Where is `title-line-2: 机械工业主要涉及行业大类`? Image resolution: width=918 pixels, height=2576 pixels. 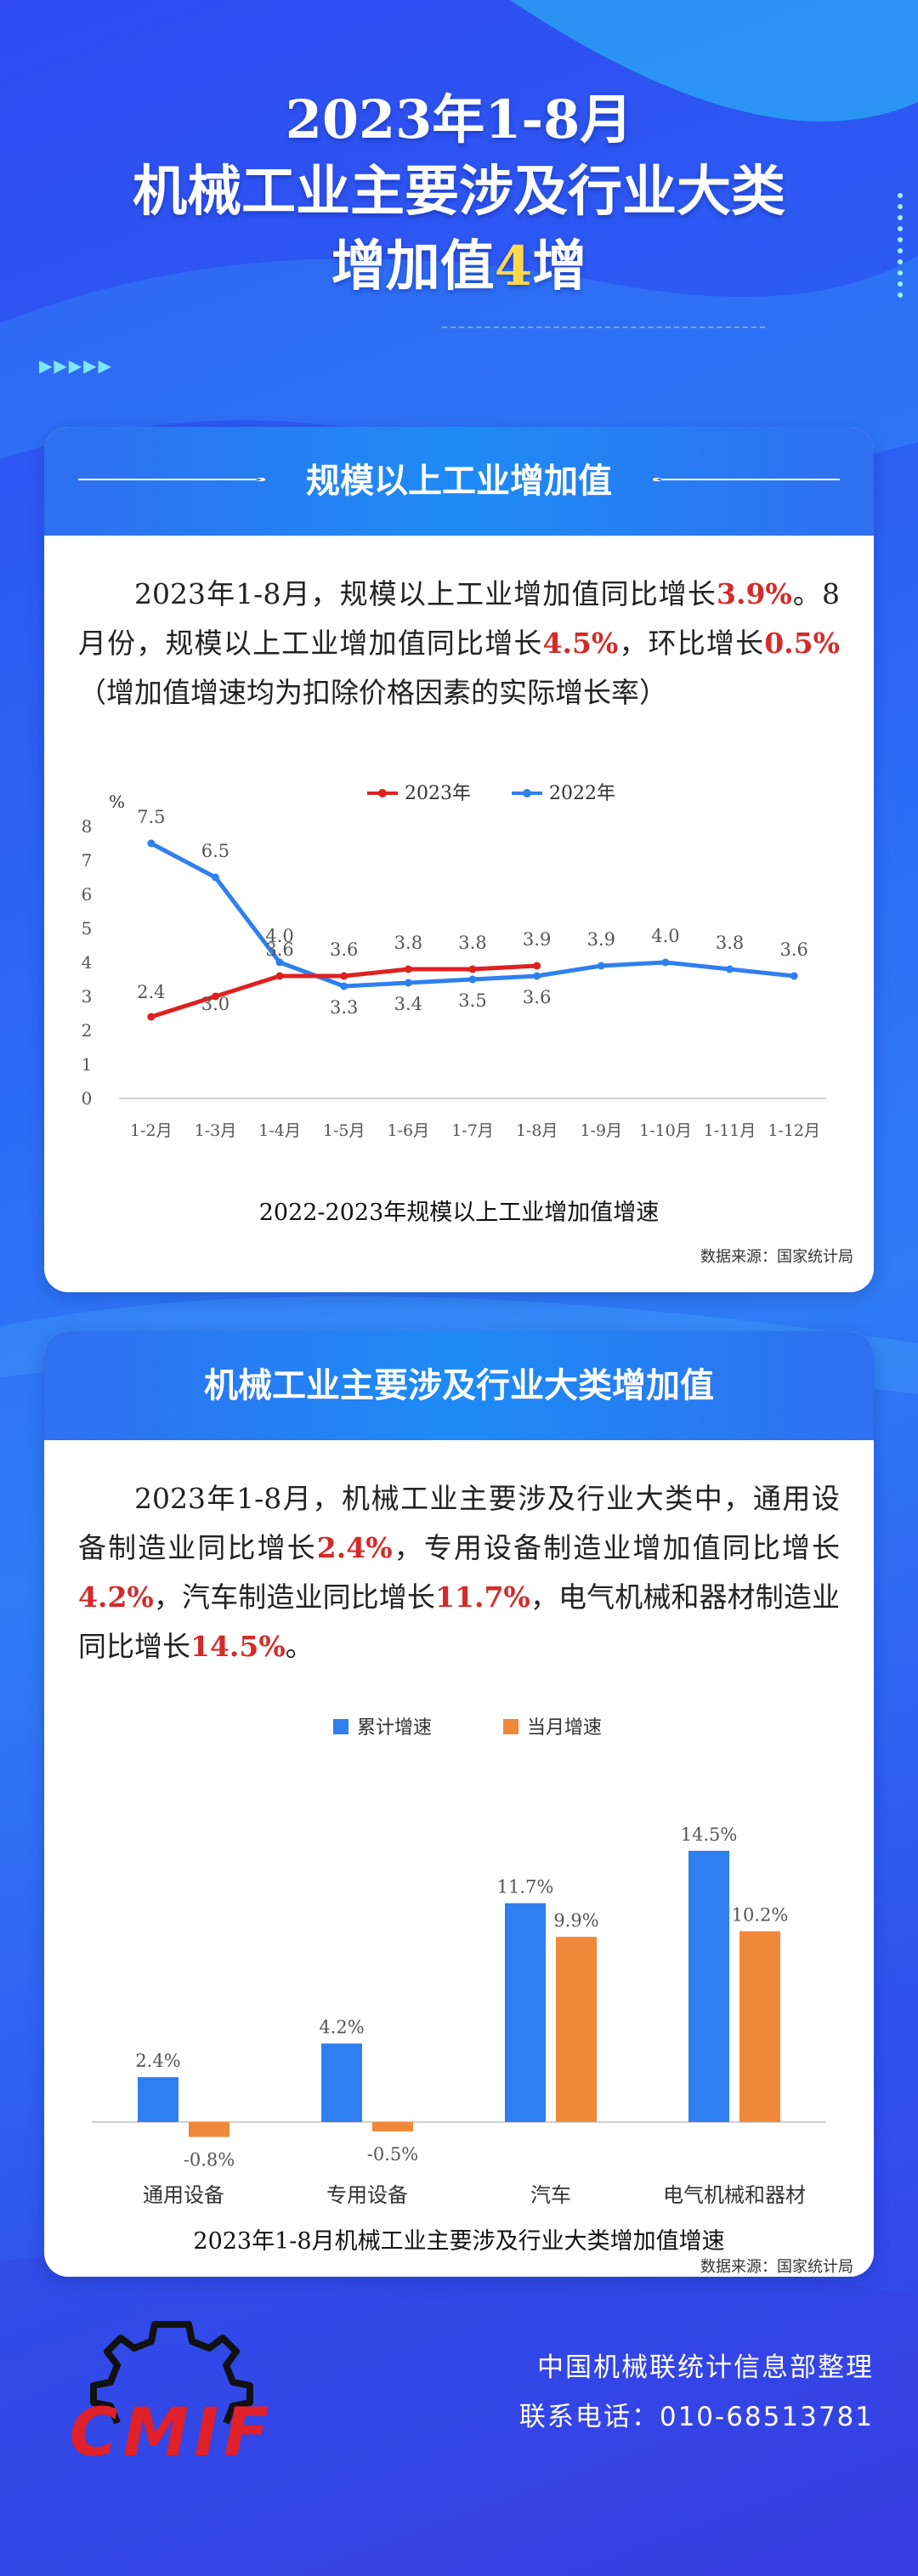 title-line-2: 机械工业主要涉及行业大类 is located at coordinates (459, 192).